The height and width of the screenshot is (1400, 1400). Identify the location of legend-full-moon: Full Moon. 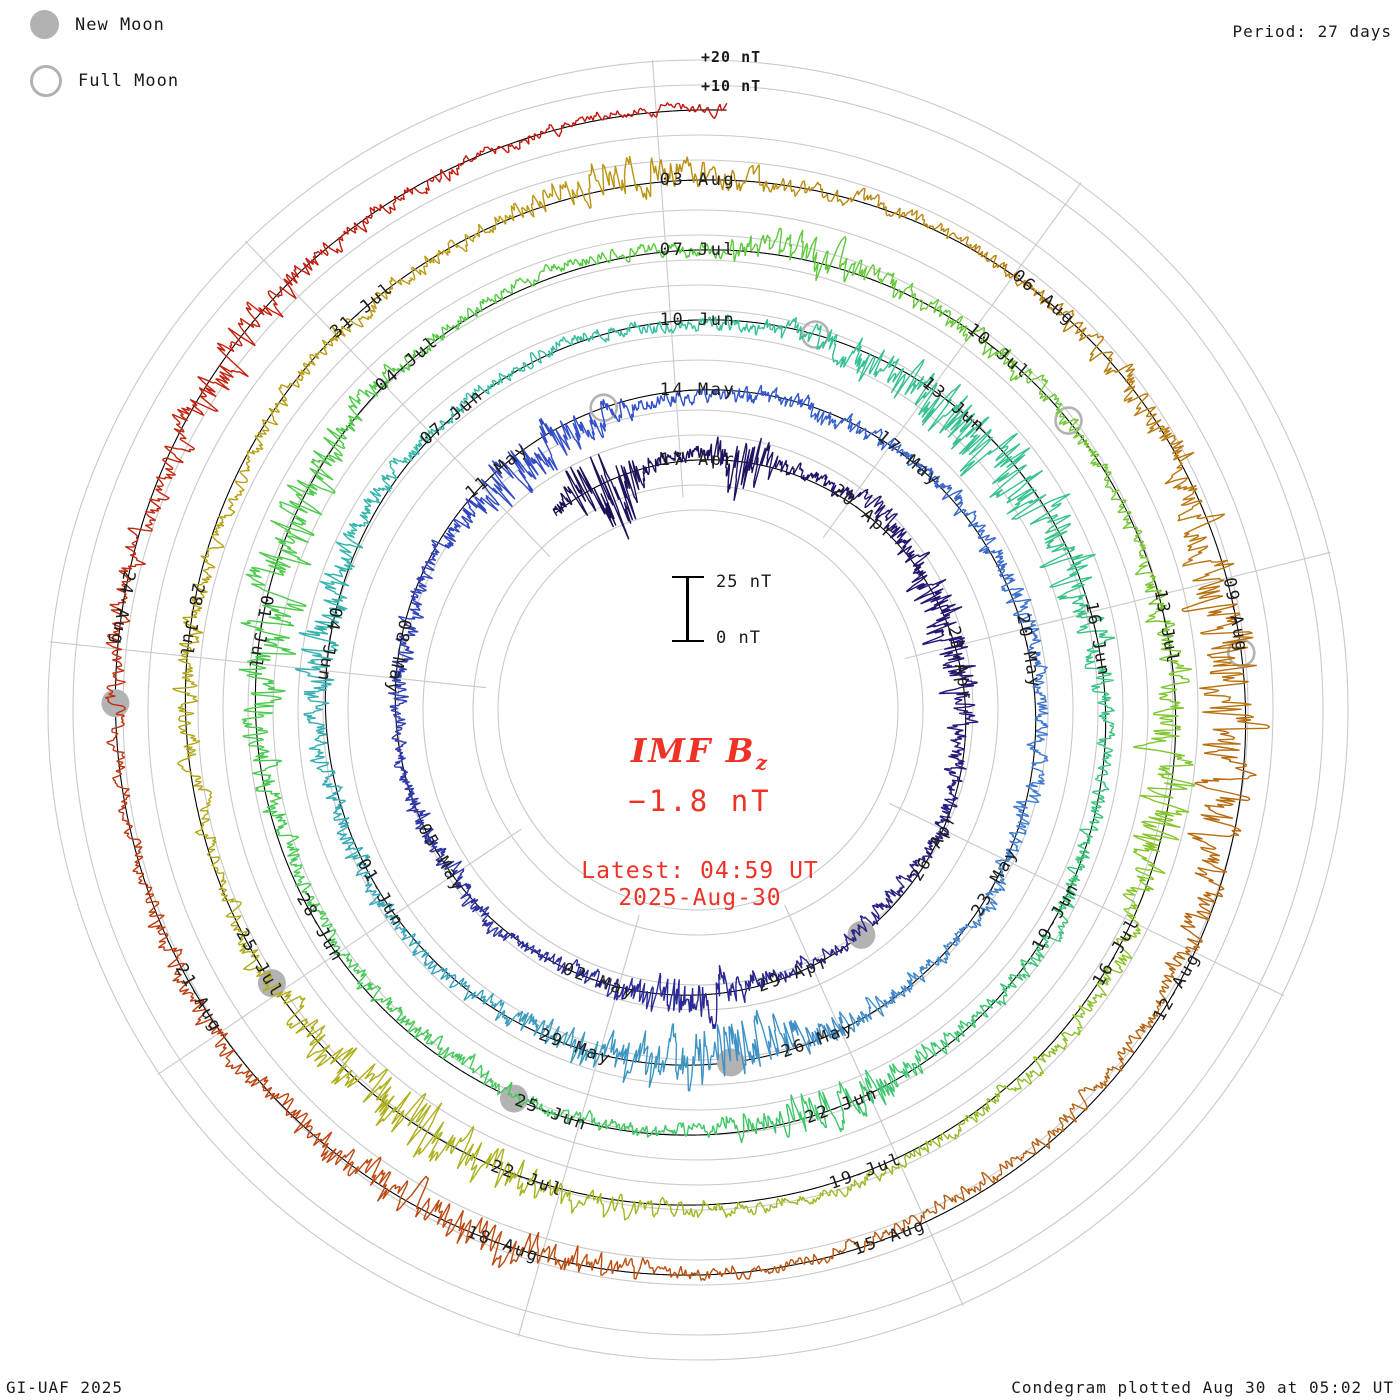
(104, 81).